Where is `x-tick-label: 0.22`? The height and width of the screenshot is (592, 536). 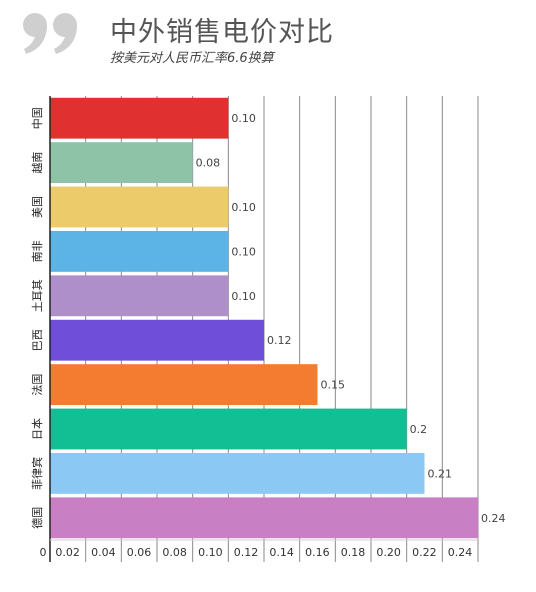 x-tick-label: 0.22 is located at coordinates (424, 552).